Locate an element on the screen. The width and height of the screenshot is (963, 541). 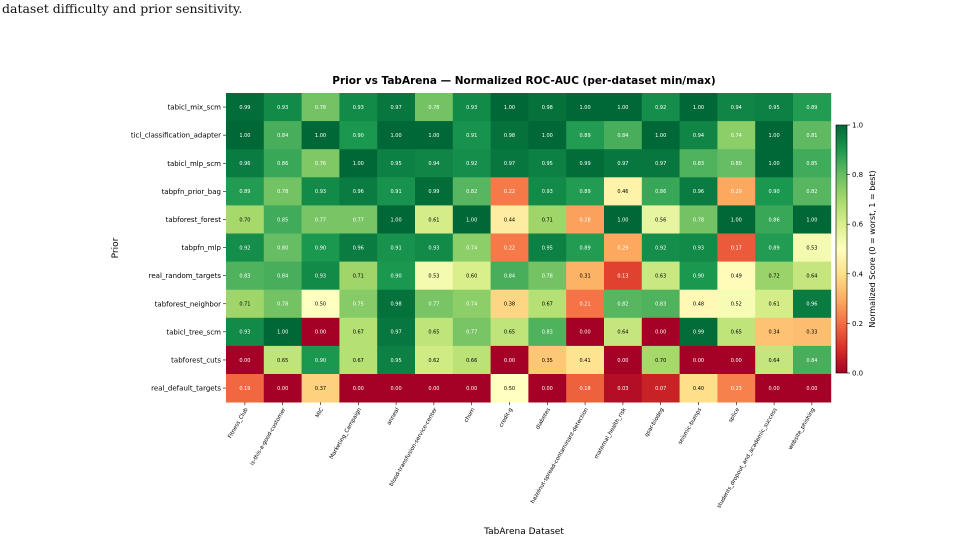
cell-value-label: 0.99 is located at coordinates (433, 192).